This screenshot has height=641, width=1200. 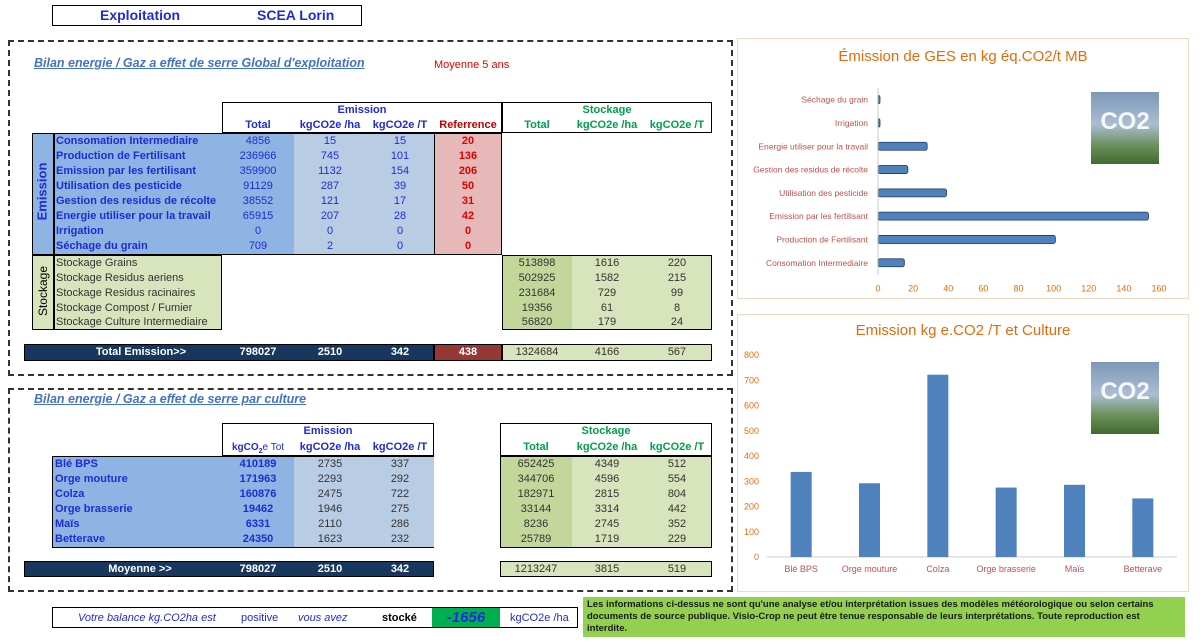 What do you see at coordinates (330, 494) in the screenshot?
I see `culture-row-ha: 2475` at bounding box center [330, 494].